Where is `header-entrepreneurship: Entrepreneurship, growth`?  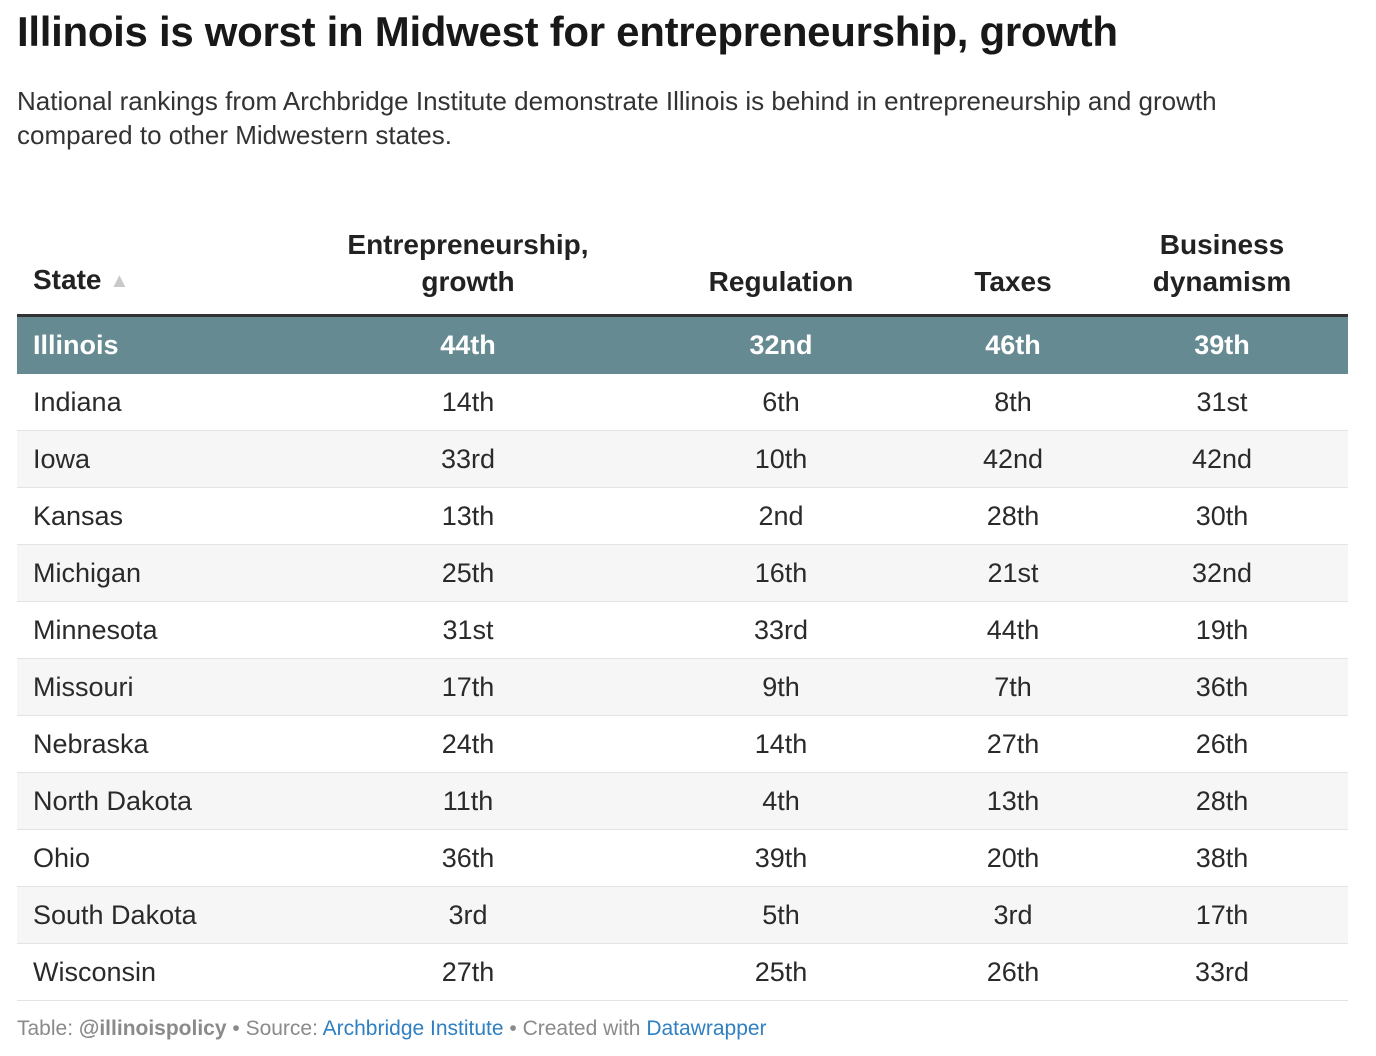
header-entrepreneurship: Entrepreneurship, growth is located at coordinates (468, 258).